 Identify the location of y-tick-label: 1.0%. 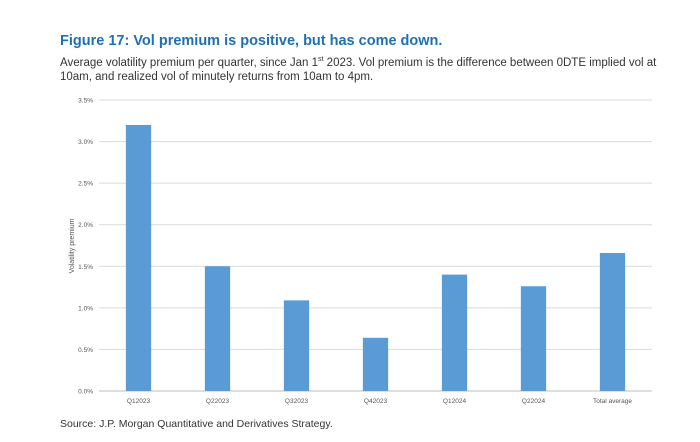
(85, 308).